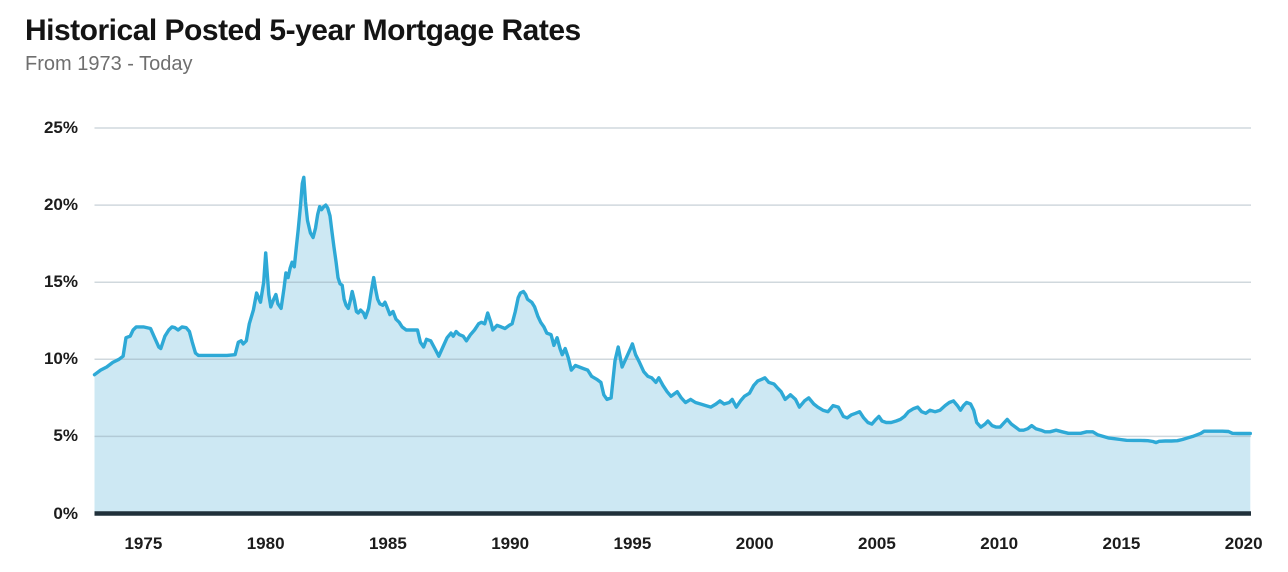  I want to click on x-axis-tick-label: 2005, so click(876, 543).